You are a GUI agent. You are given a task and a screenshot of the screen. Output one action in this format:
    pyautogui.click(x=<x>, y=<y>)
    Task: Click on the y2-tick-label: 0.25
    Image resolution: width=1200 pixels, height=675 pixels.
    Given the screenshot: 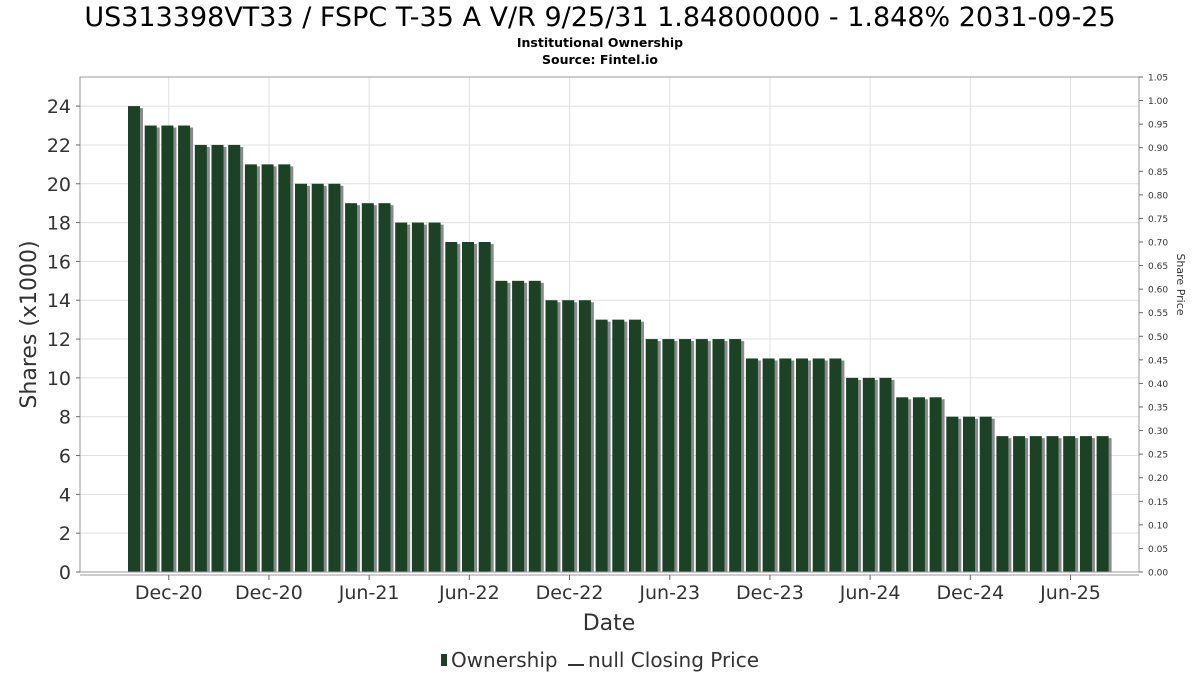 What is the action you would take?
    pyautogui.click(x=1158, y=456)
    